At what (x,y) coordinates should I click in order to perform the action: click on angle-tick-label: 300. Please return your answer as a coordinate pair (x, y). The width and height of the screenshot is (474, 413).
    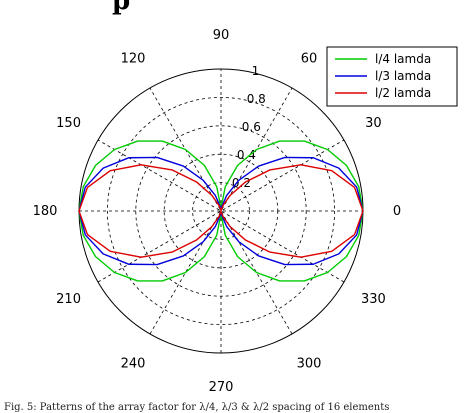
    Looking at the image, I should click on (309, 363).